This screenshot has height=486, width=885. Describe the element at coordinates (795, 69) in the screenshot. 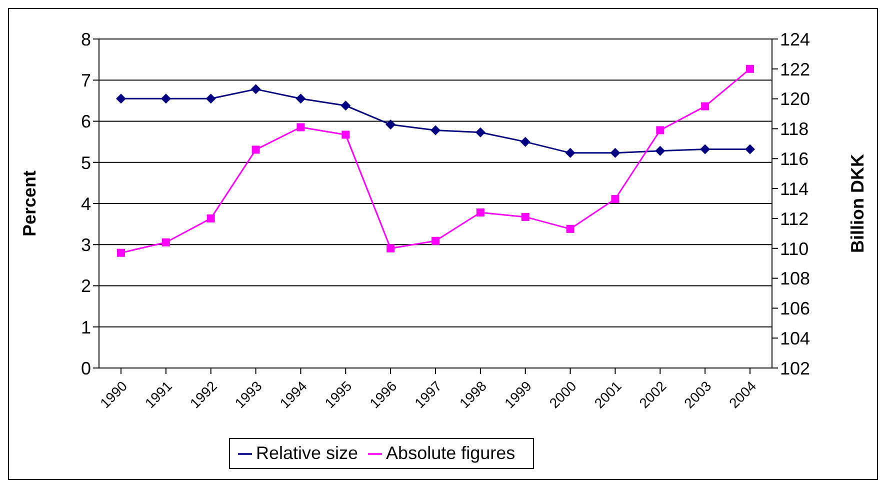

I see `y2-tick-label: 122` at that location.